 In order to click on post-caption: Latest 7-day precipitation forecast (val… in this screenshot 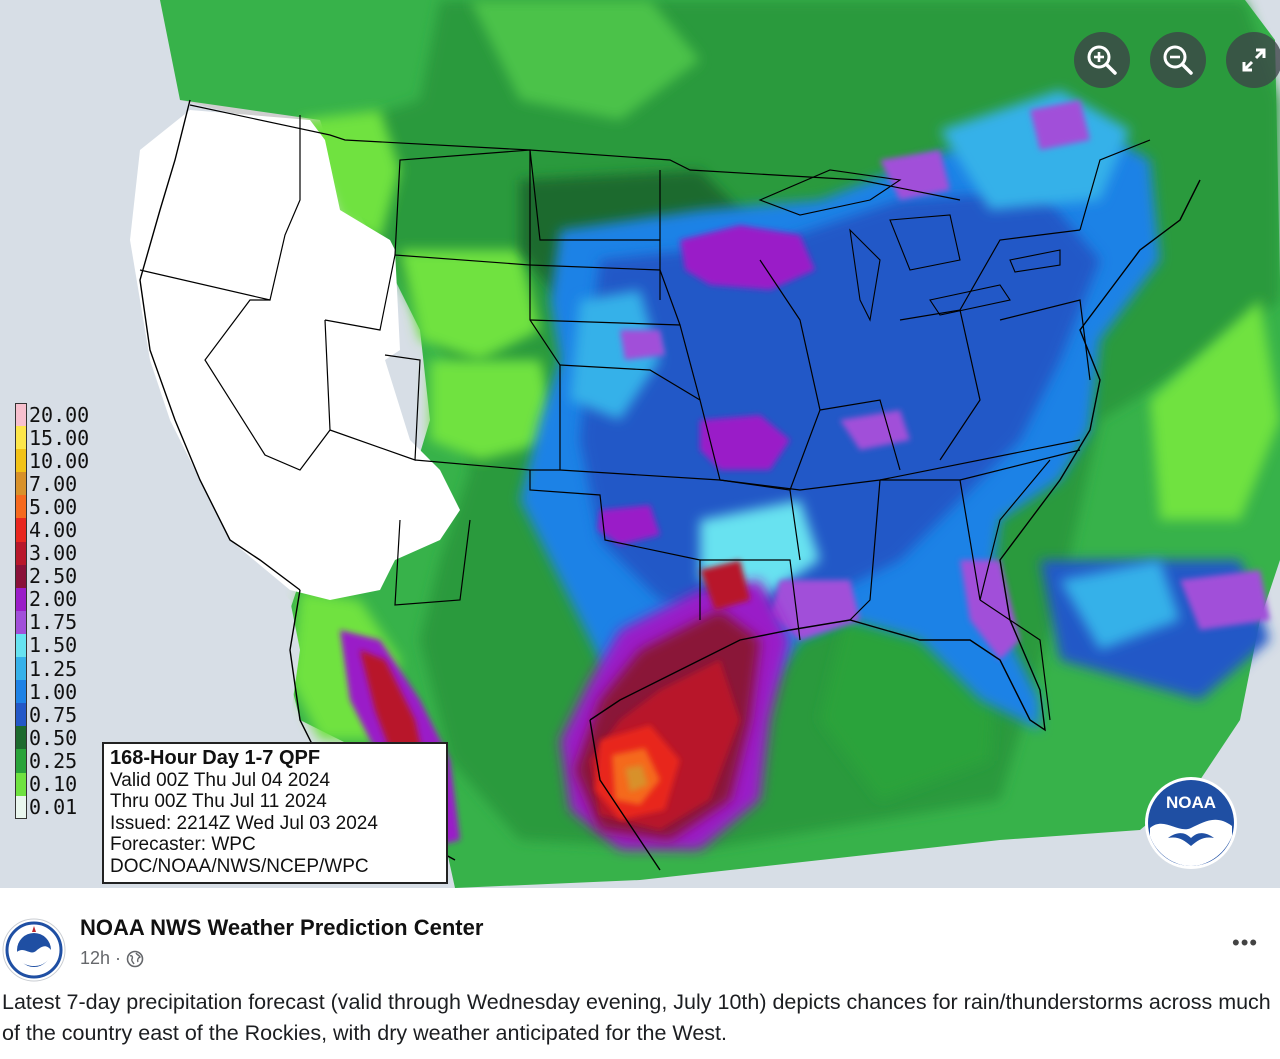, I will do `click(636, 1017)`.